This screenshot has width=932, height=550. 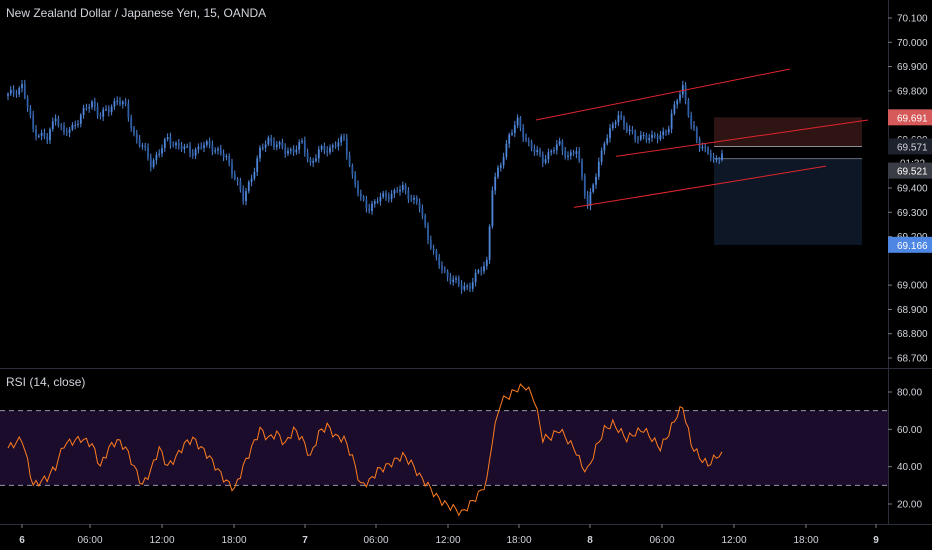 I want to click on price-axis-label: 68.700, so click(x=912, y=359).